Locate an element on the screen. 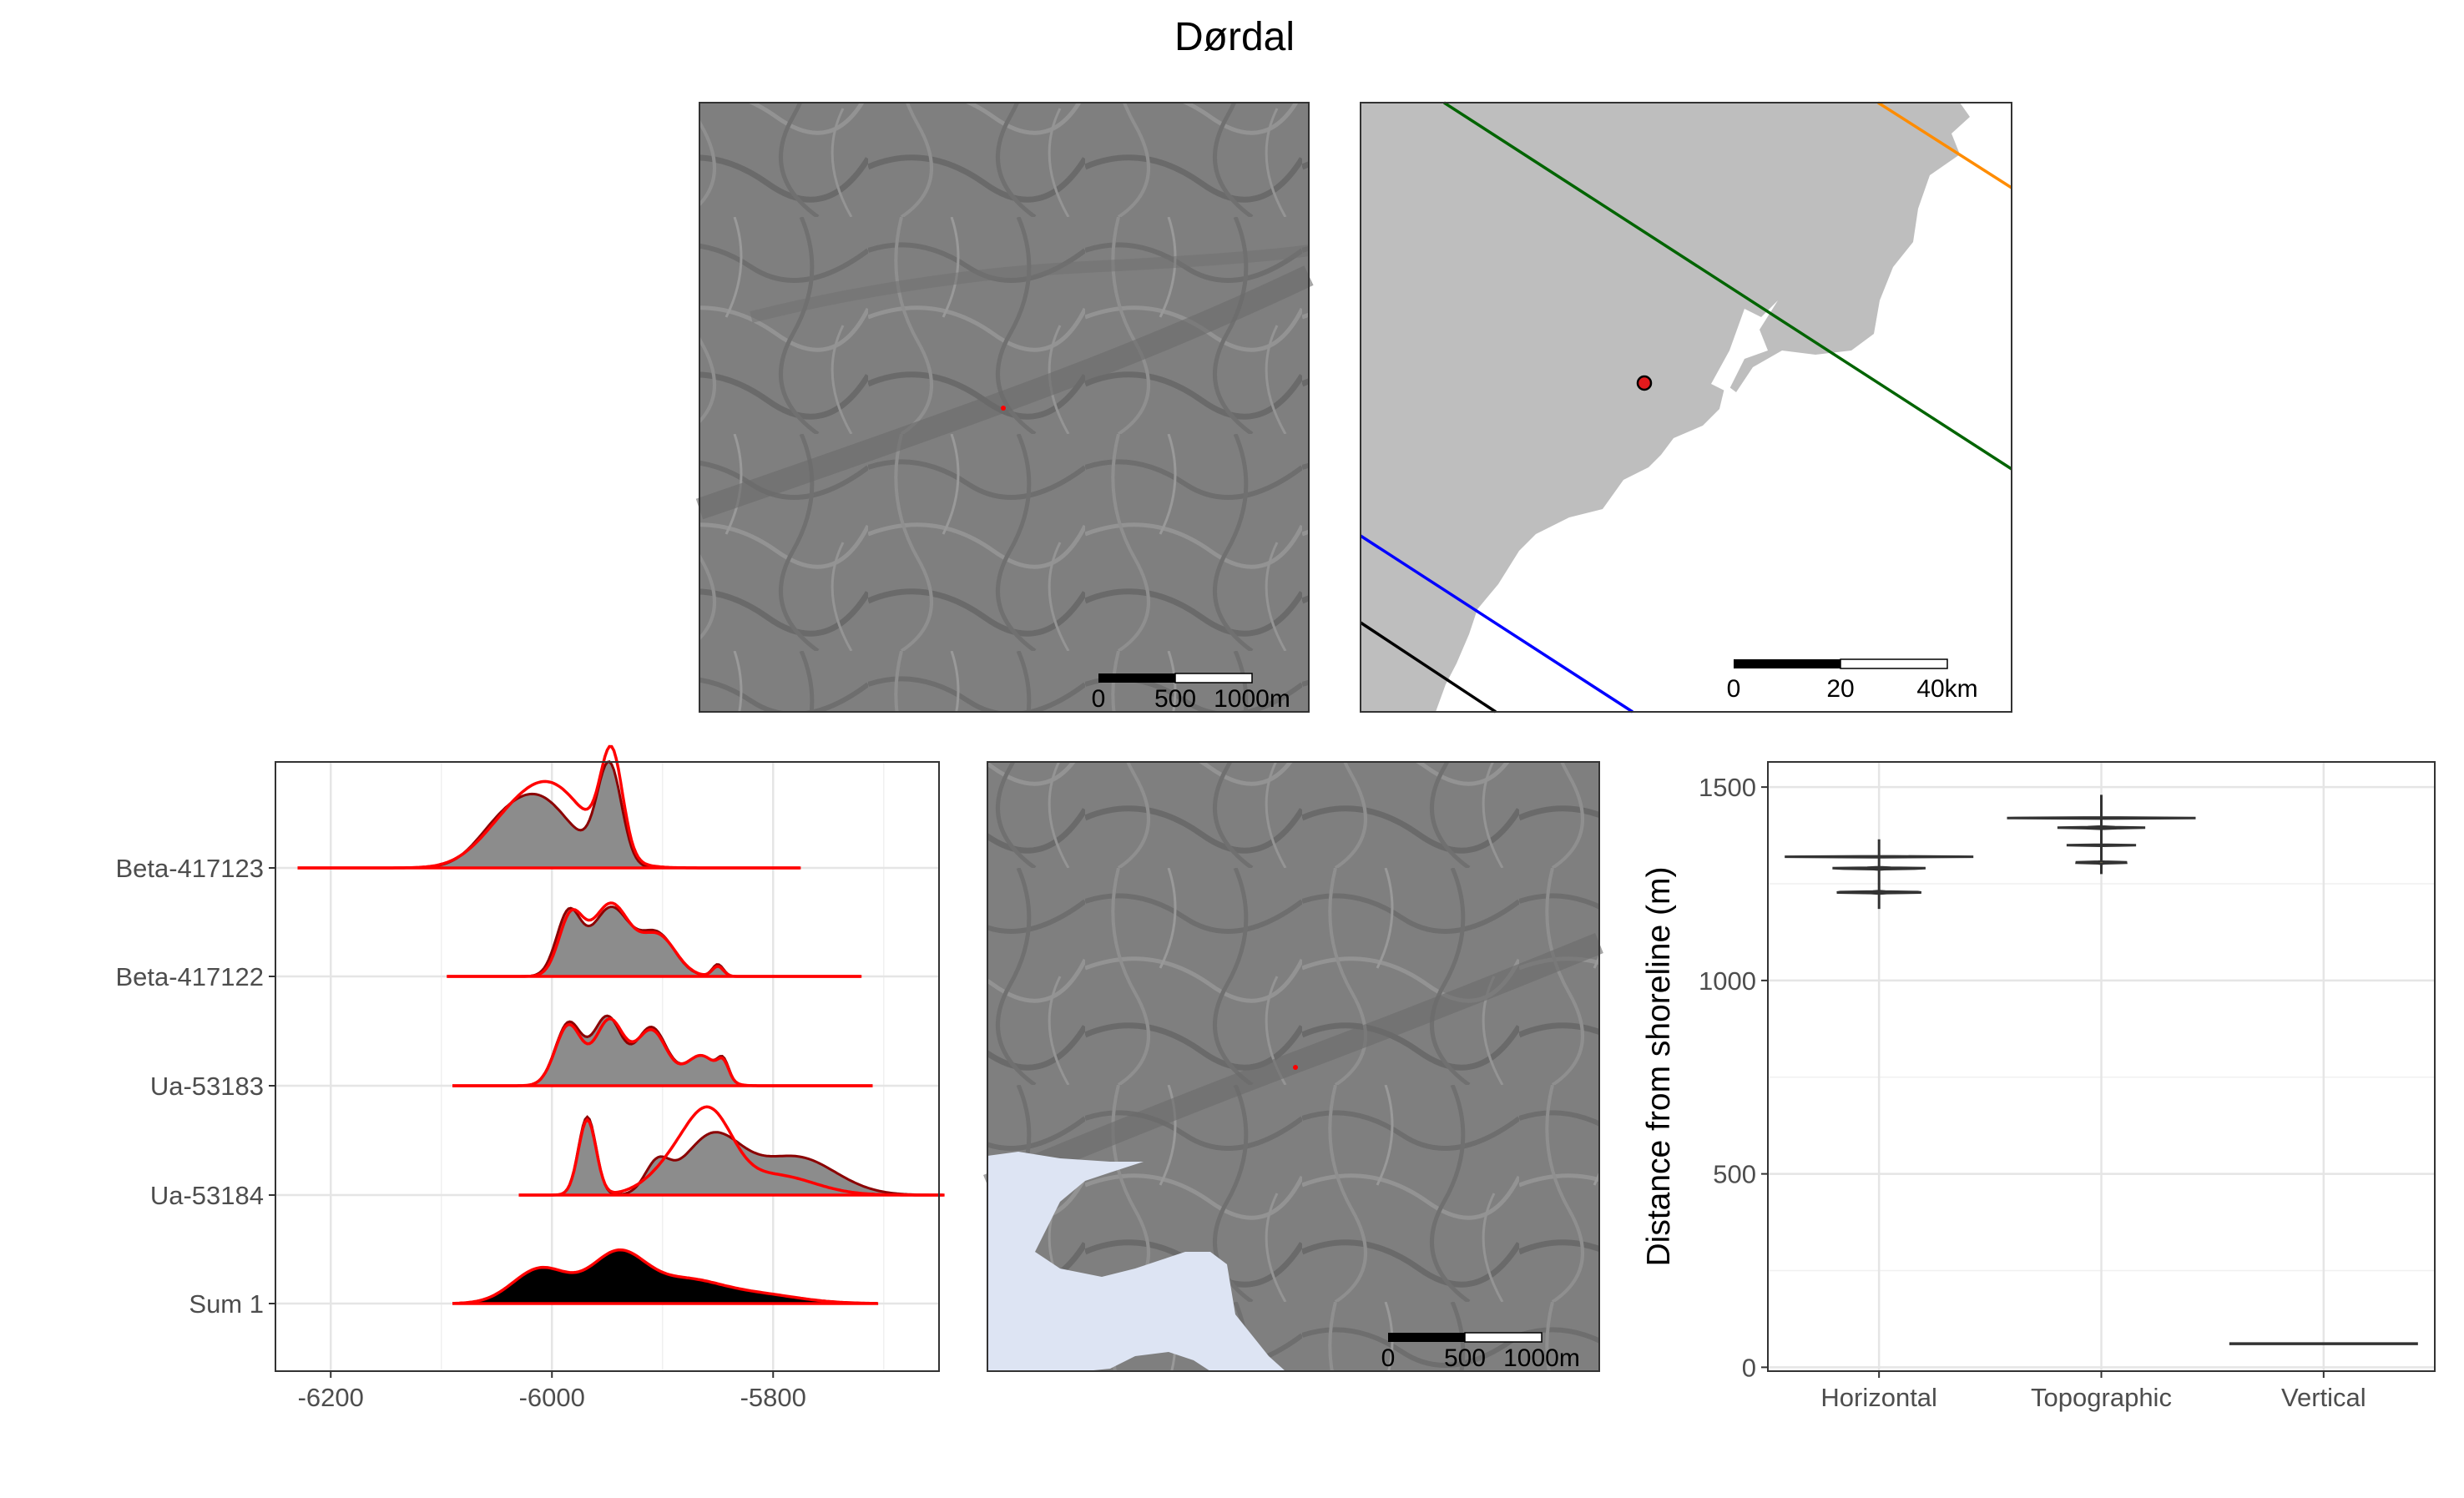  overview-scale-bar-white is located at coordinates (1894, 663).